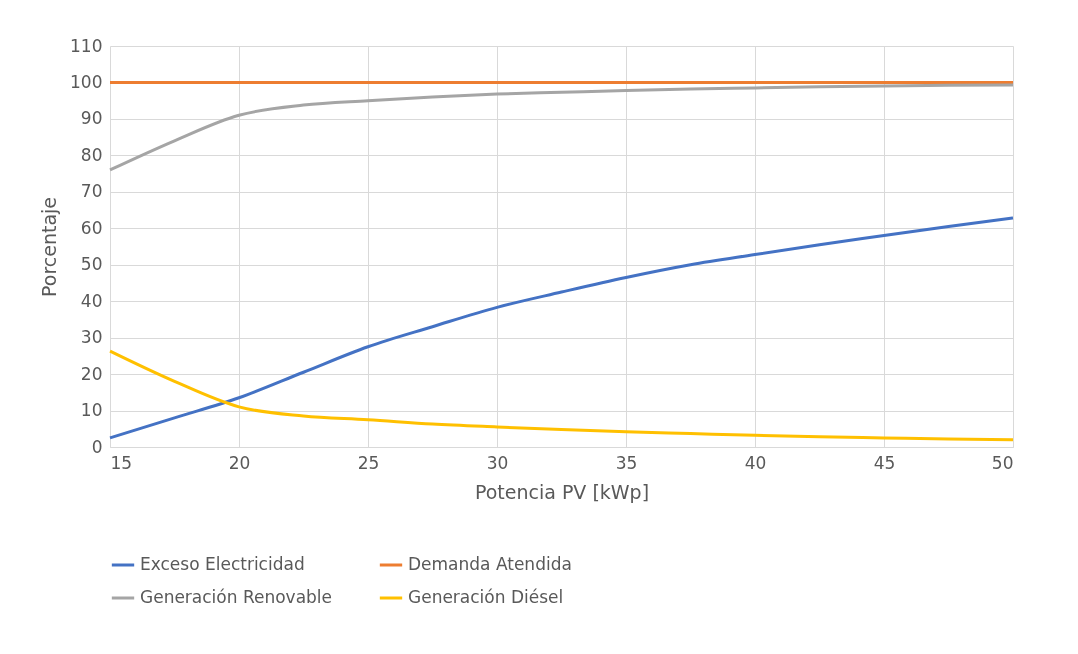  I want to click on legend-label: Demanda Atendida, so click(490, 564).